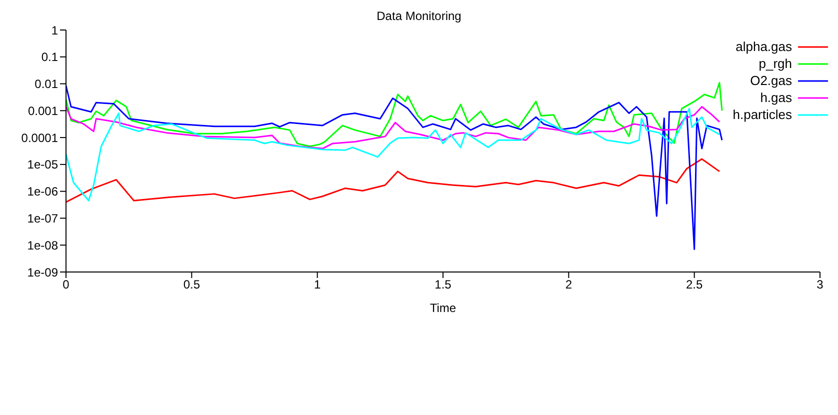 This screenshot has height=415, width=838. I want to click on y-tick-label: 1, so click(54, 30).